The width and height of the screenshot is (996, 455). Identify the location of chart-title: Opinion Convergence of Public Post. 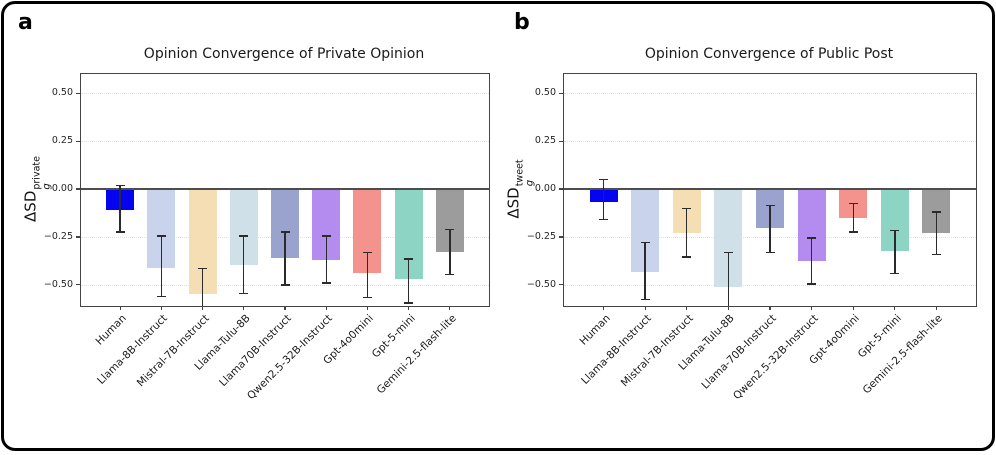
(769, 54).